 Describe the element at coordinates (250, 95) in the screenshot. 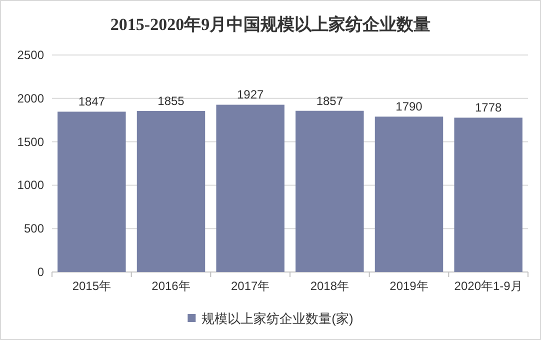

I see `data-label: 1927` at that location.